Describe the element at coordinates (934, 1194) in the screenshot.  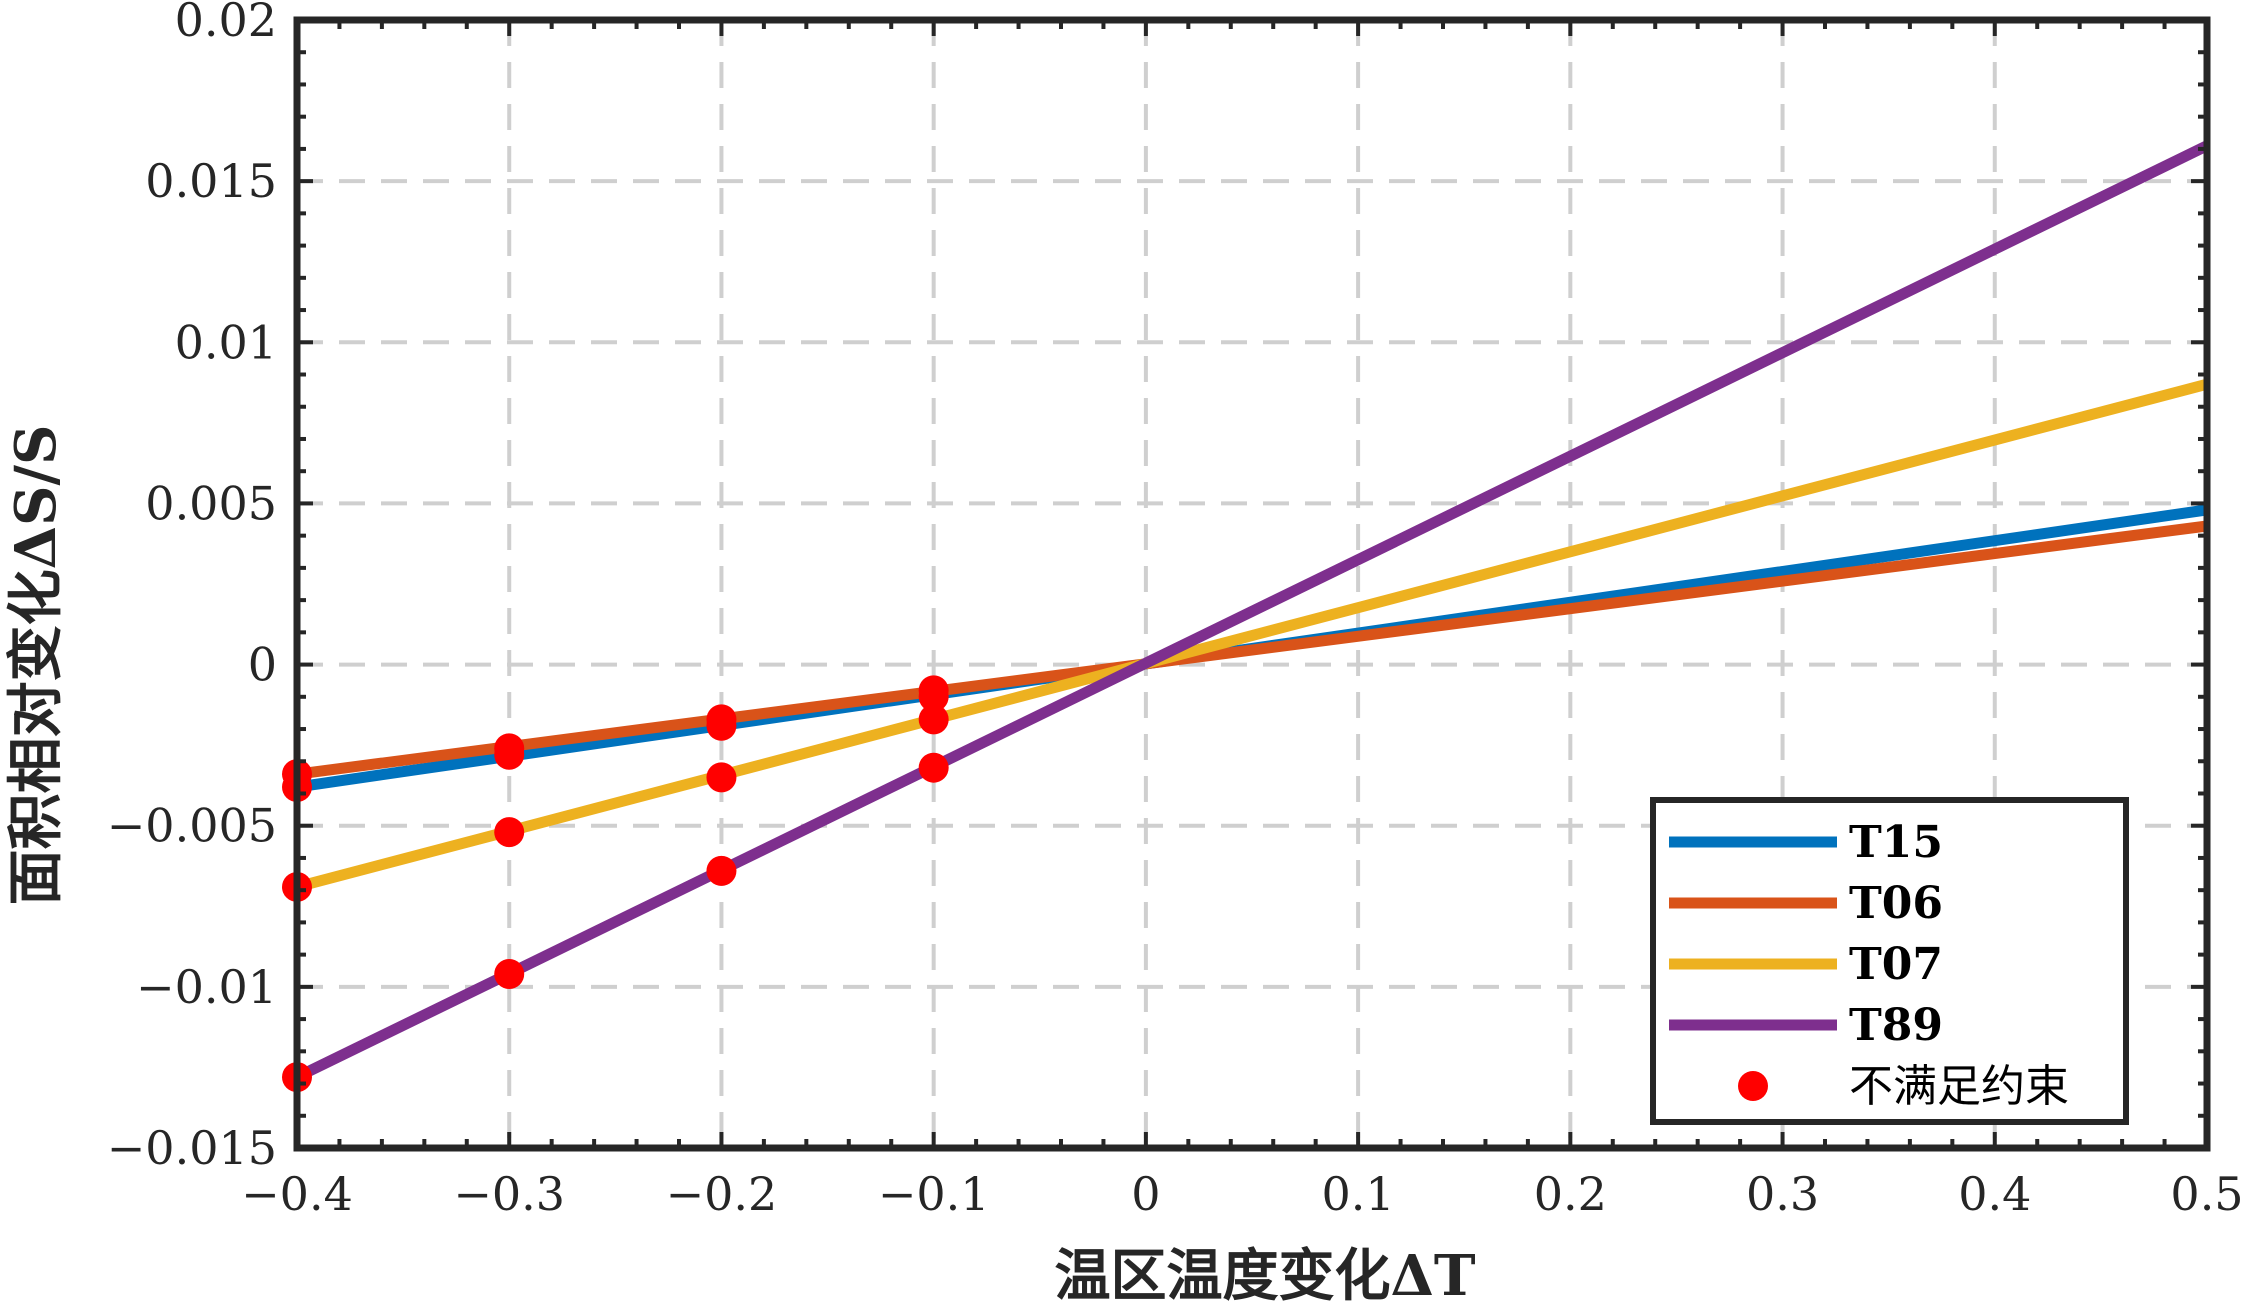
I see `x-tick-label: −0.1` at that location.